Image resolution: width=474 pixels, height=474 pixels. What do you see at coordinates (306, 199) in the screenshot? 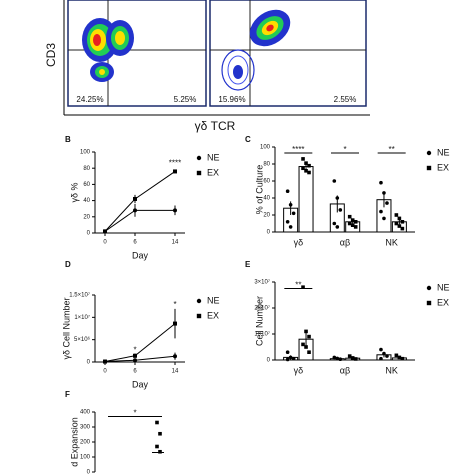
I see `bar` at bounding box center [306, 199].